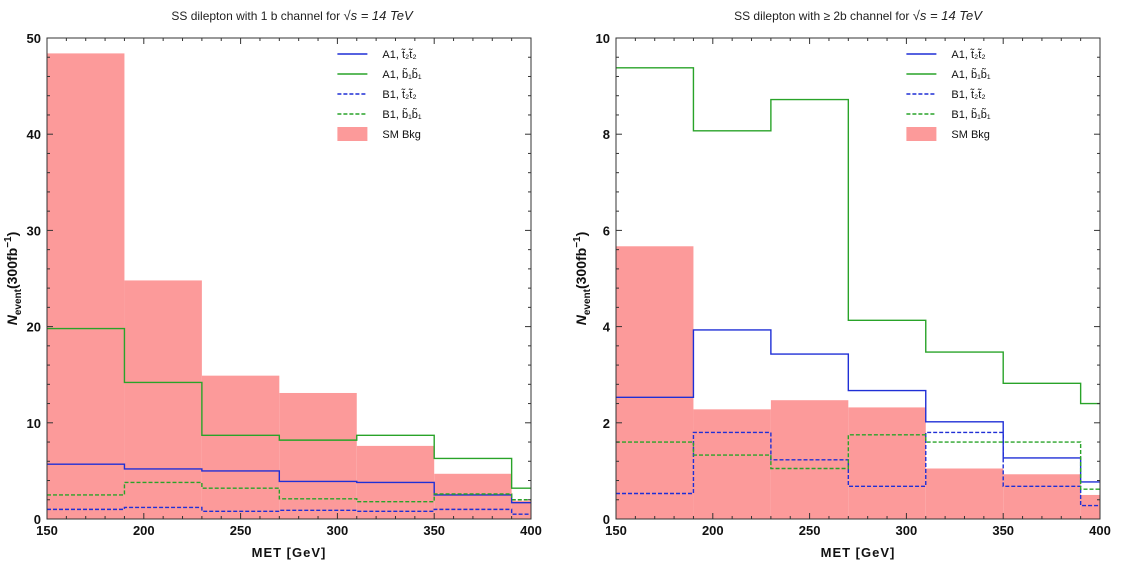 The height and width of the screenshot is (573, 1130). I want to click on y-tick-label: 8, so click(606, 134).